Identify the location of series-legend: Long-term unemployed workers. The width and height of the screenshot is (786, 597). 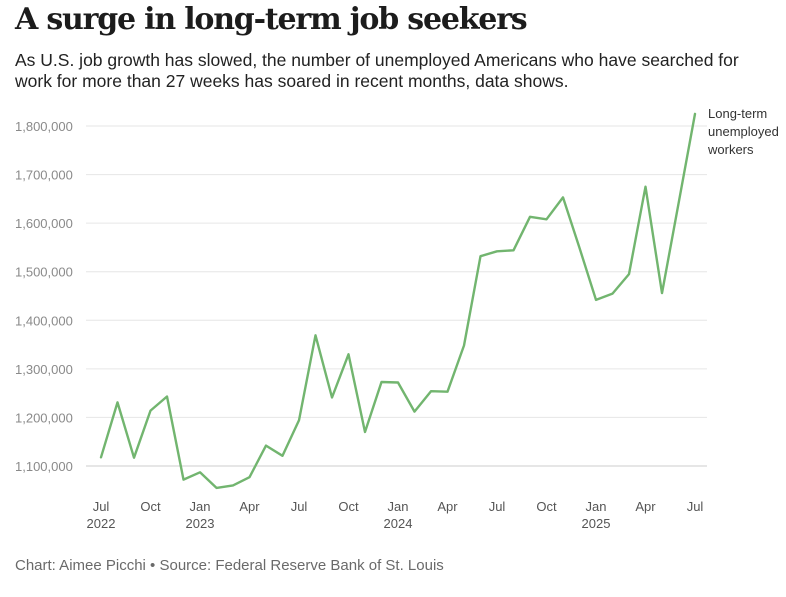
(743, 131).